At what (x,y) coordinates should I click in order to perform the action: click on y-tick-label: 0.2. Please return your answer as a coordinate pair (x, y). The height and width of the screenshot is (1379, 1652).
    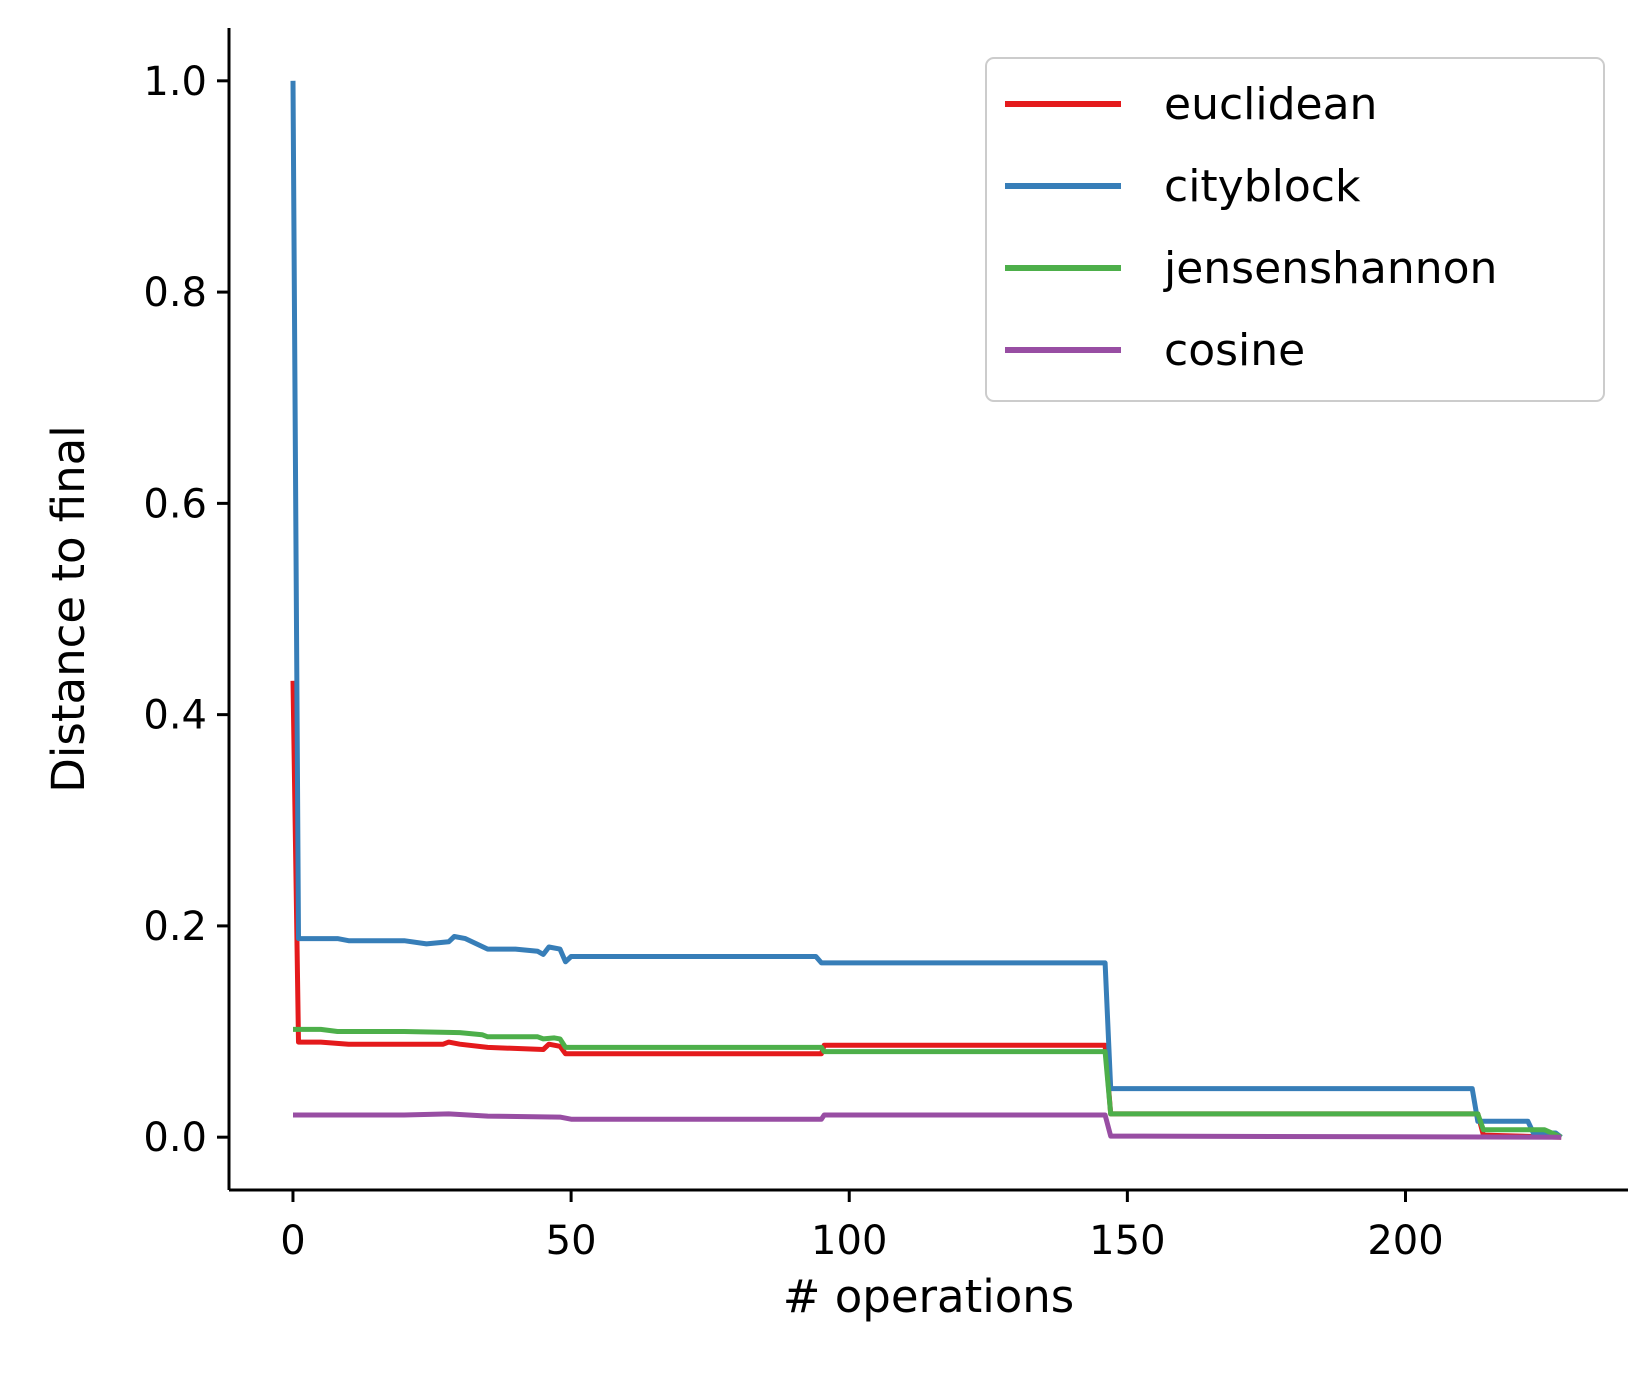
    Looking at the image, I should click on (175, 927).